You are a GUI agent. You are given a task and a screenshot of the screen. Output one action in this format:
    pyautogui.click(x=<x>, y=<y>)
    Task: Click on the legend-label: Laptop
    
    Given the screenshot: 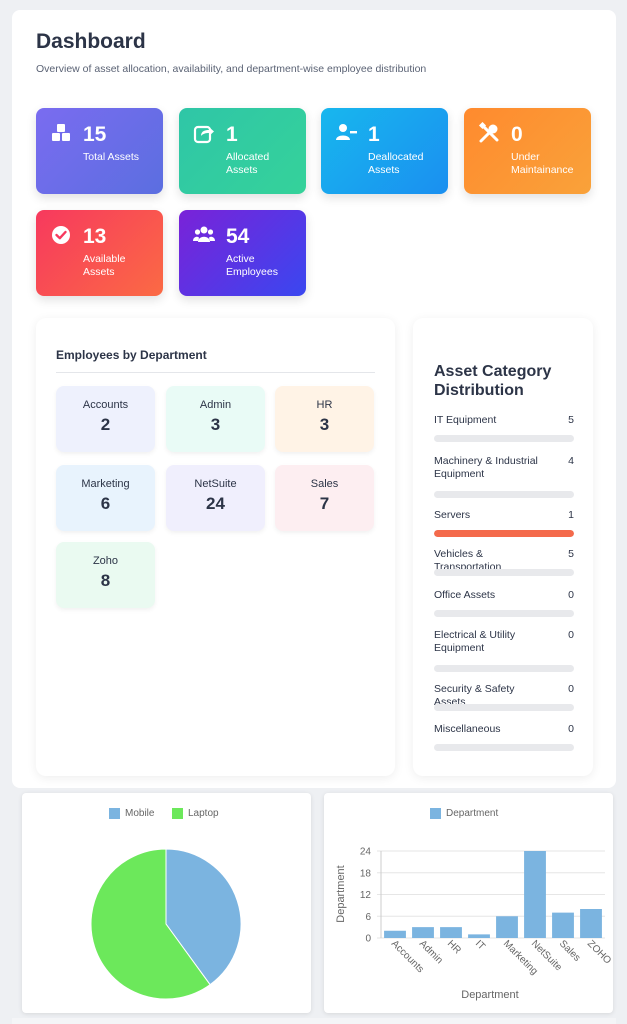 What is the action you would take?
    pyautogui.click(x=203, y=813)
    